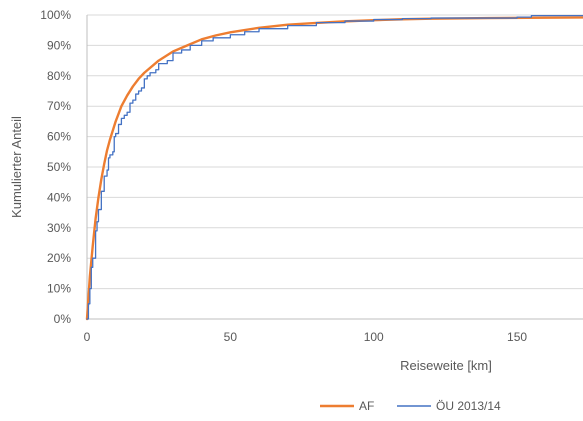 This screenshot has width=583, height=421. Describe the element at coordinates (59, 106) in the screenshot. I see `y-tick-label: 70%` at that location.